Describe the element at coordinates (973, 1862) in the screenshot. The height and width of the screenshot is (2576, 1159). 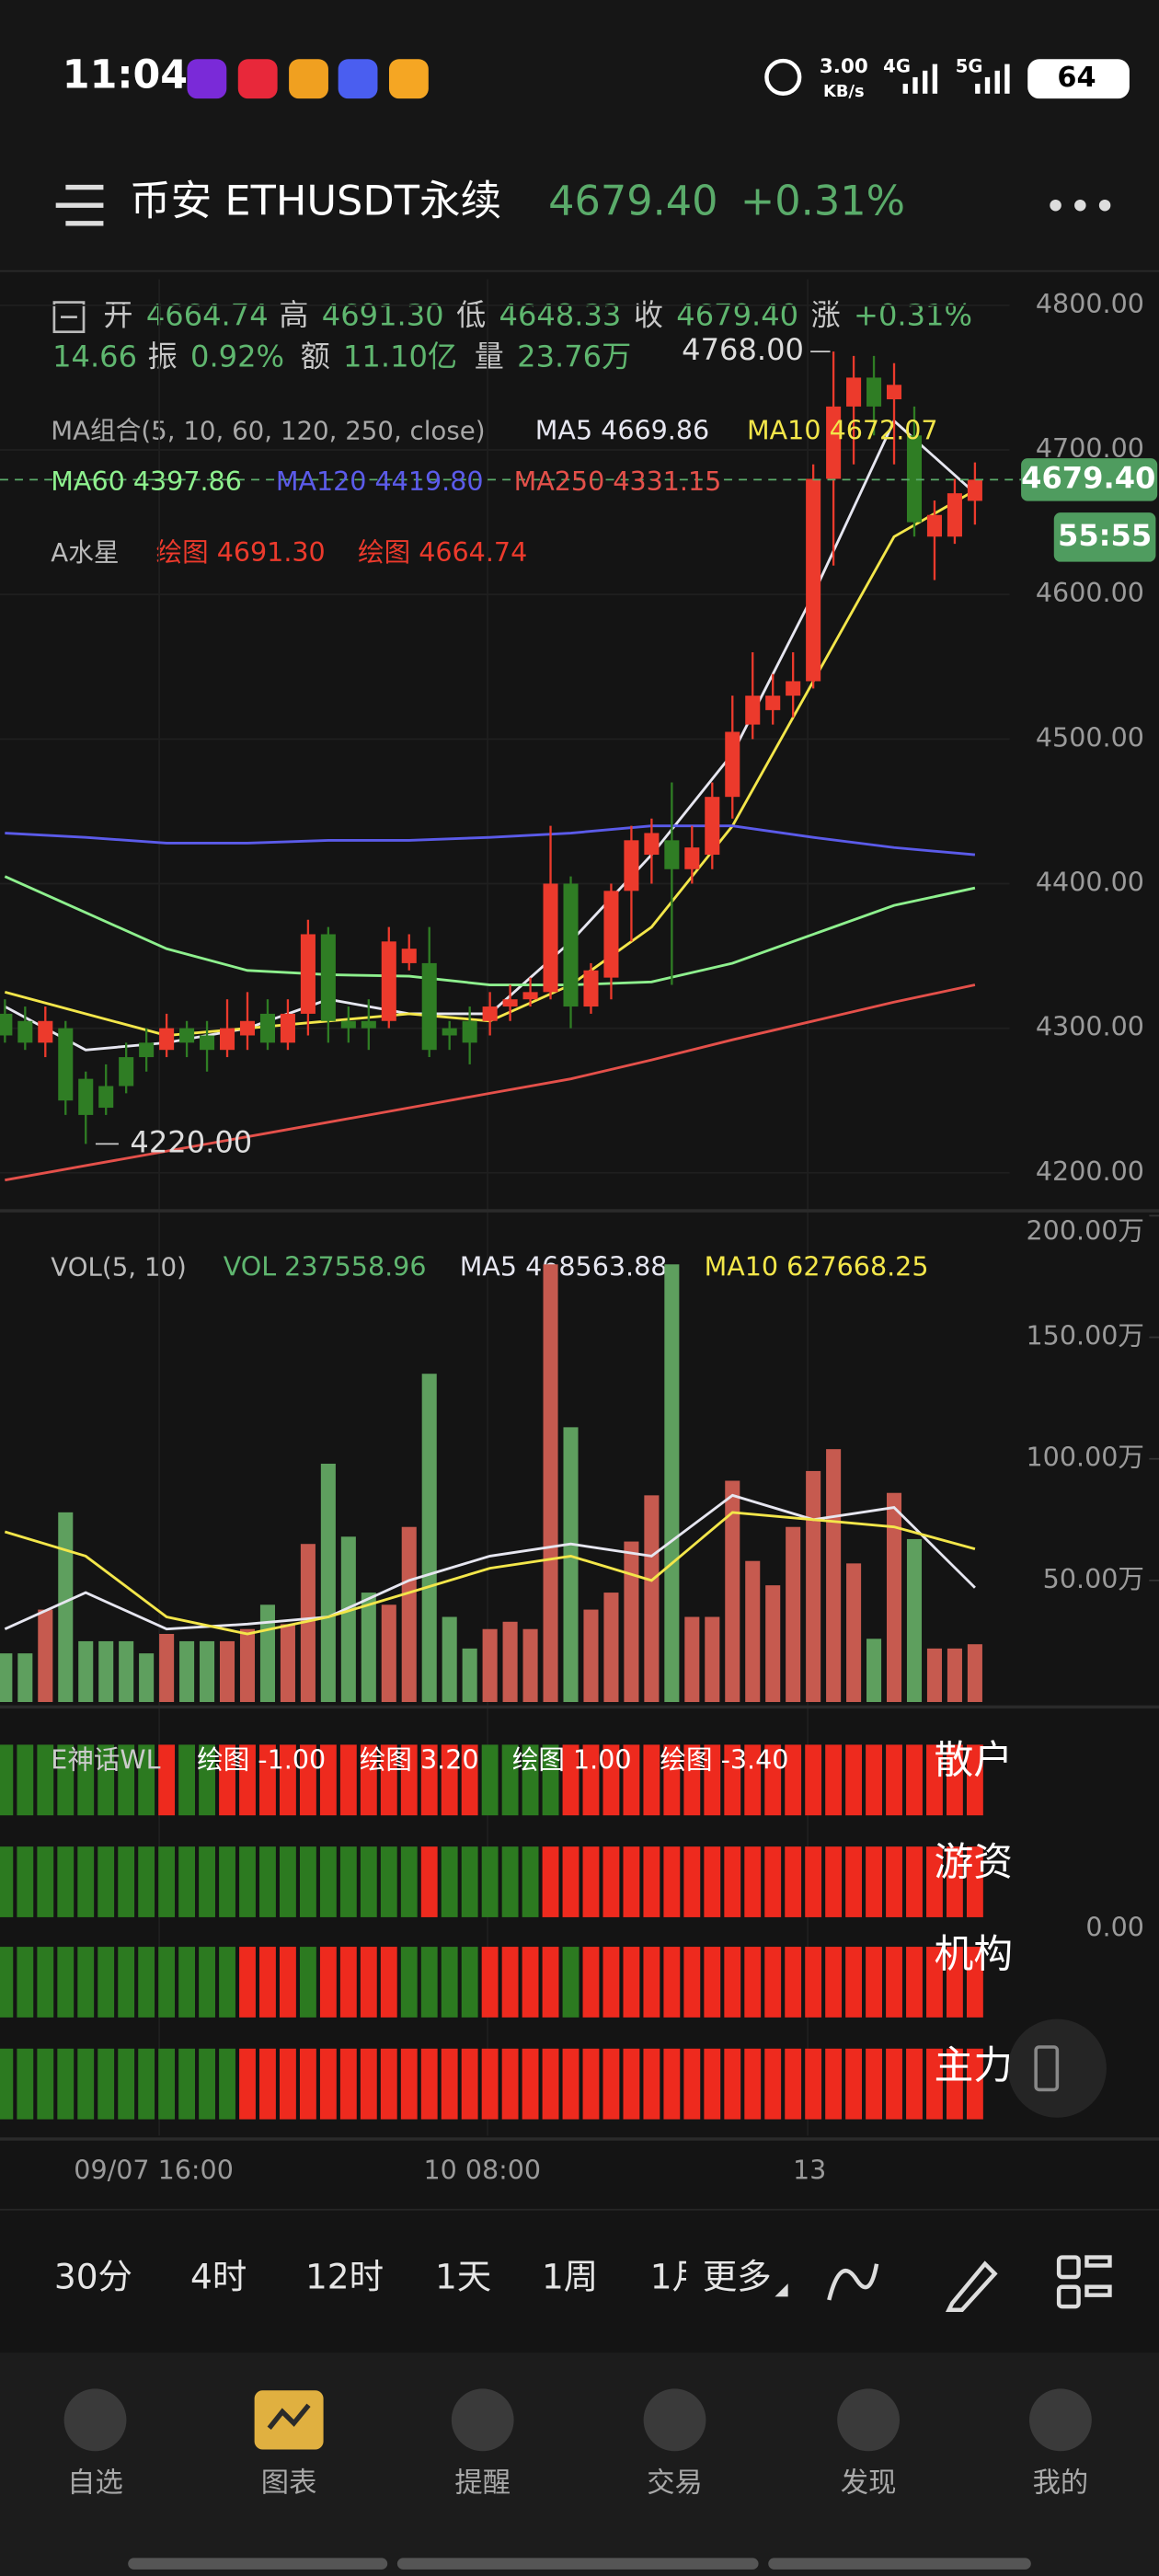
I see `row-label: 游资` at that location.